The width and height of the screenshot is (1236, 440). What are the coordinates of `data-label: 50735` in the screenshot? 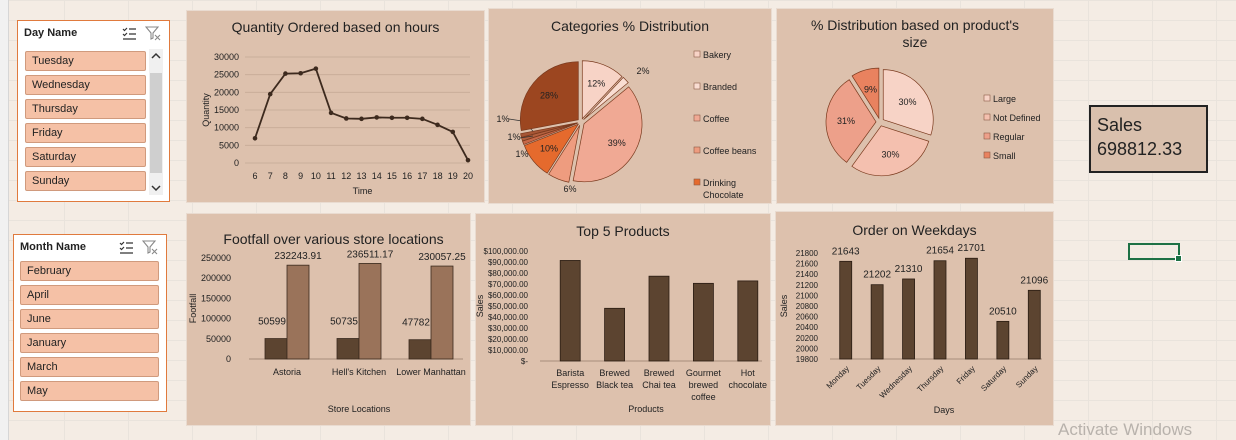 It's located at (344, 322).